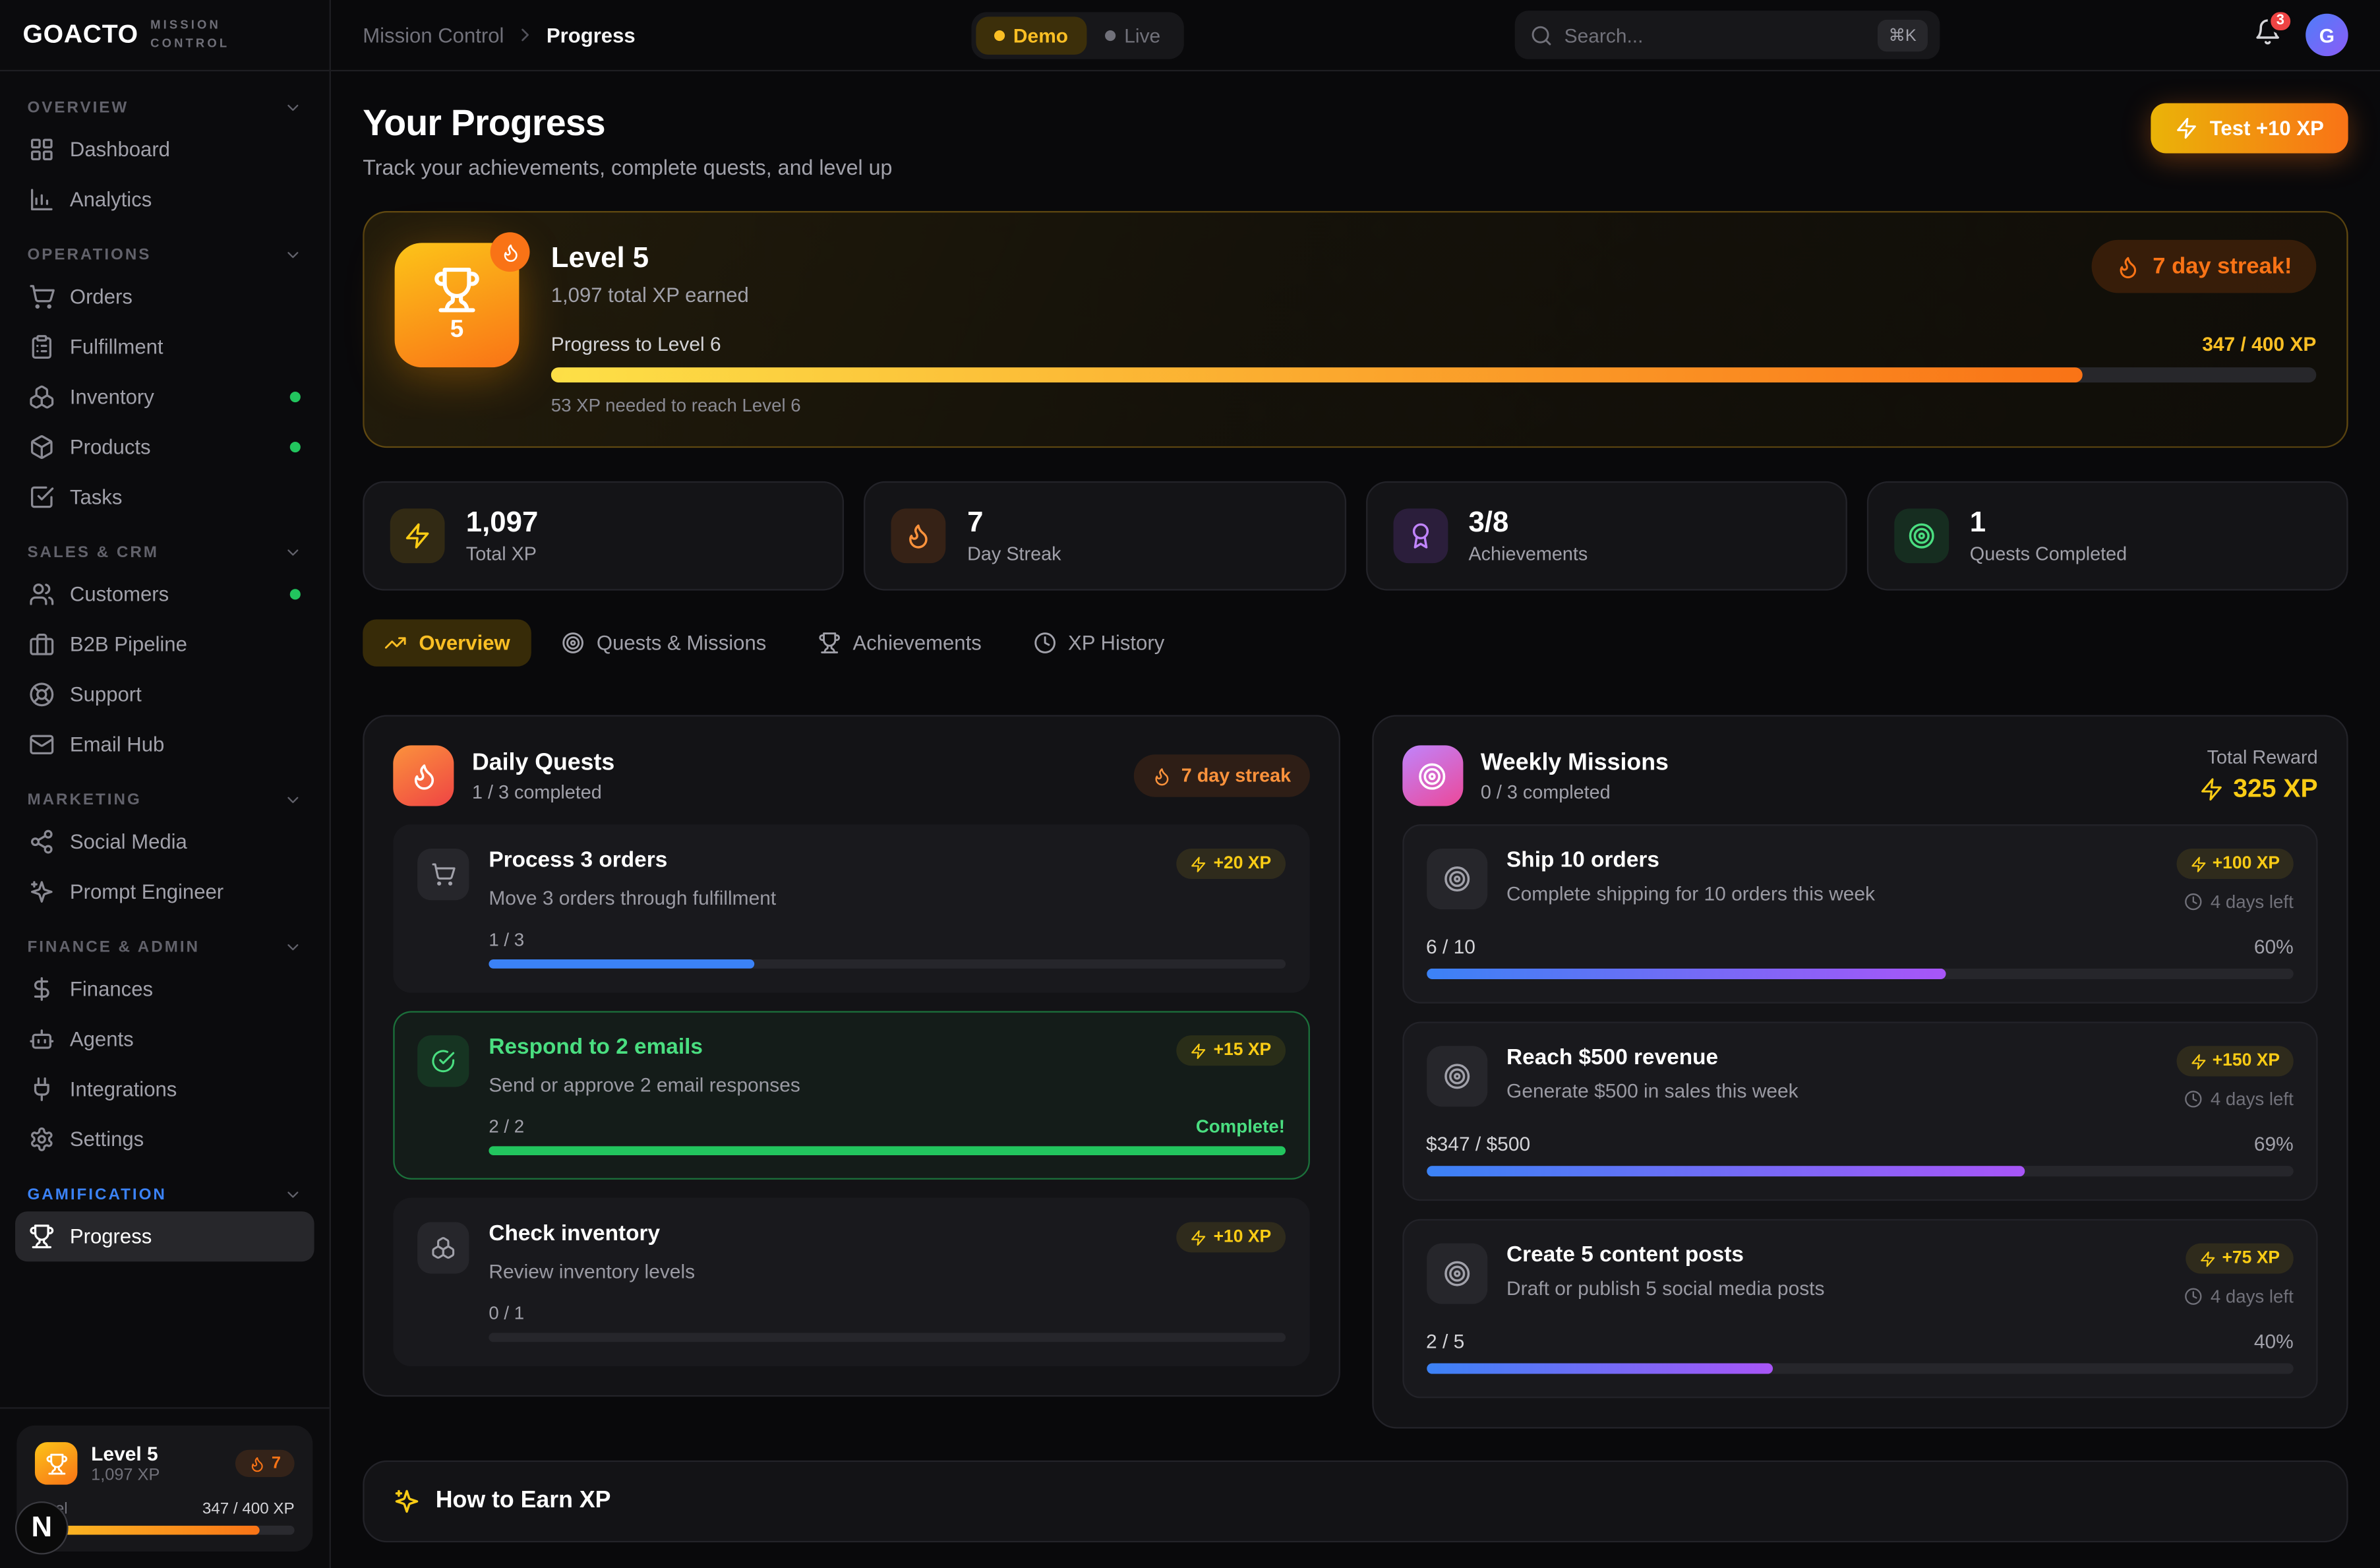 The image size is (2380, 1568). I want to click on section-marketing: MARKETING, so click(164, 798).